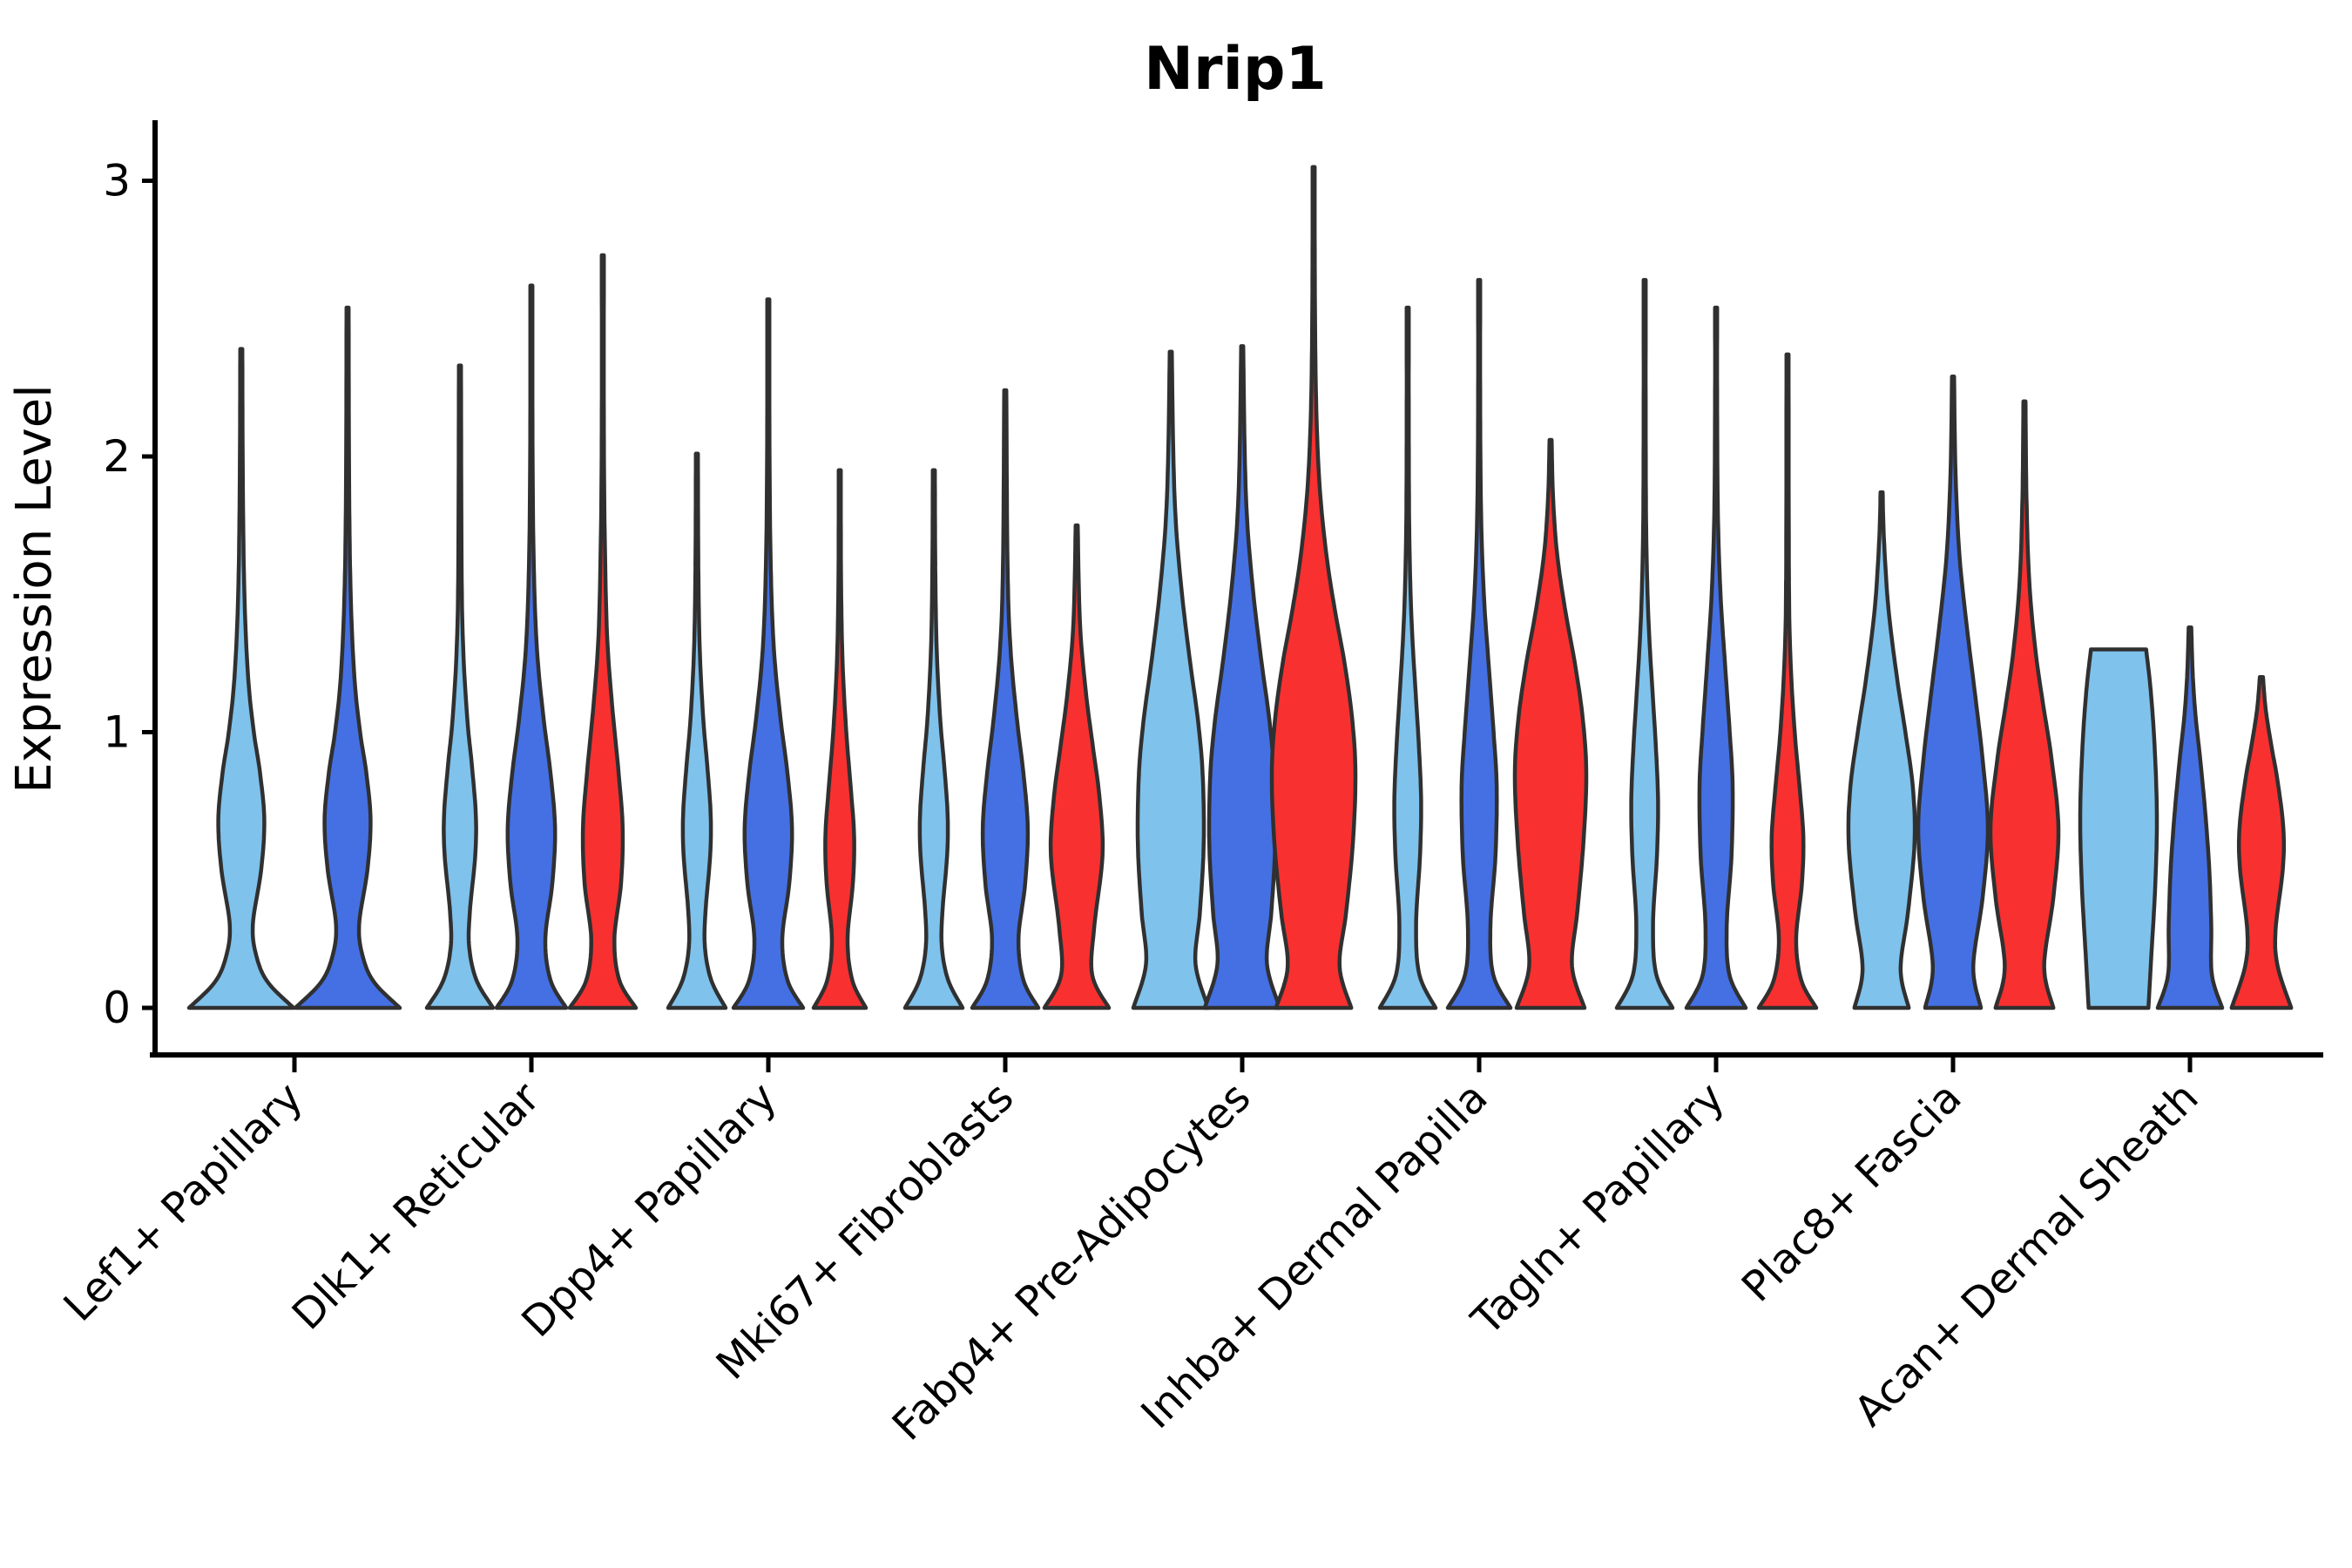  I want to click on y-axis-label: Expression Level, so click(34, 589).